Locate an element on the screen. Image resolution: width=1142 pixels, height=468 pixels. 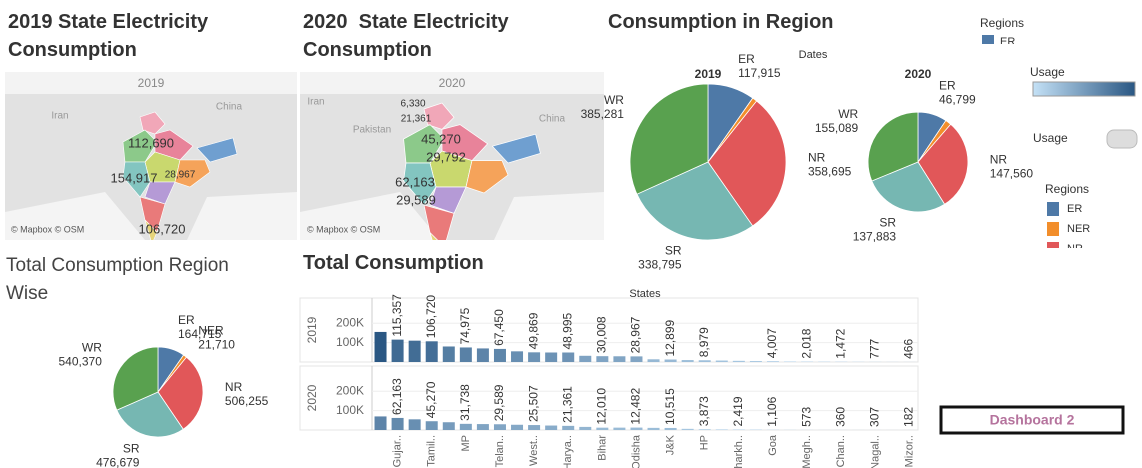
slice-value: 117,915 is located at coordinates (759, 73).